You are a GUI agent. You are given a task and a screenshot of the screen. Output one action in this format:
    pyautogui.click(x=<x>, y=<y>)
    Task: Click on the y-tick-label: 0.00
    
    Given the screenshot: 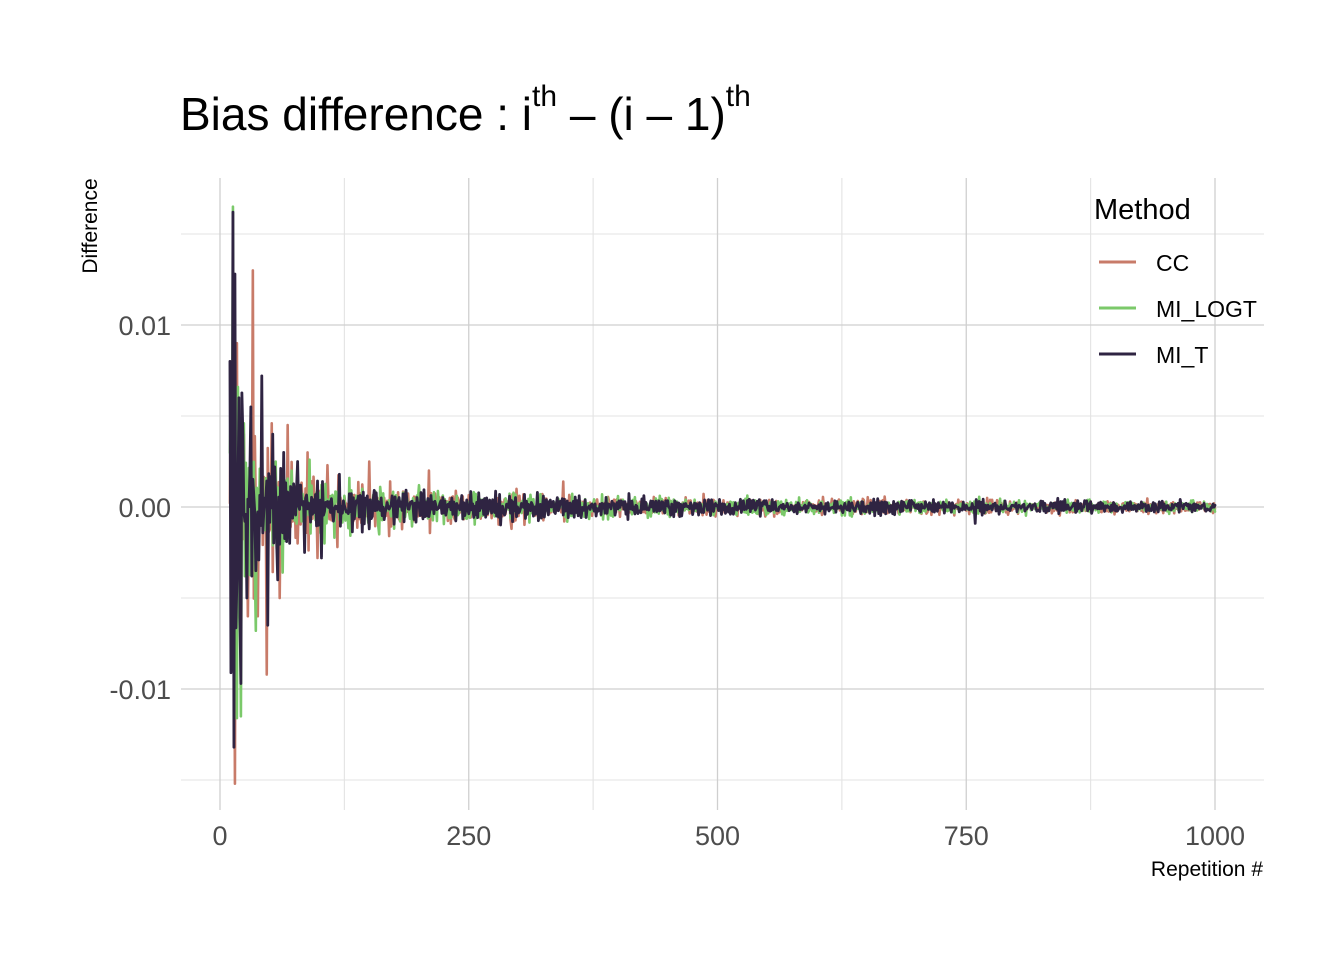 What is the action you would take?
    pyautogui.click(x=144, y=508)
    